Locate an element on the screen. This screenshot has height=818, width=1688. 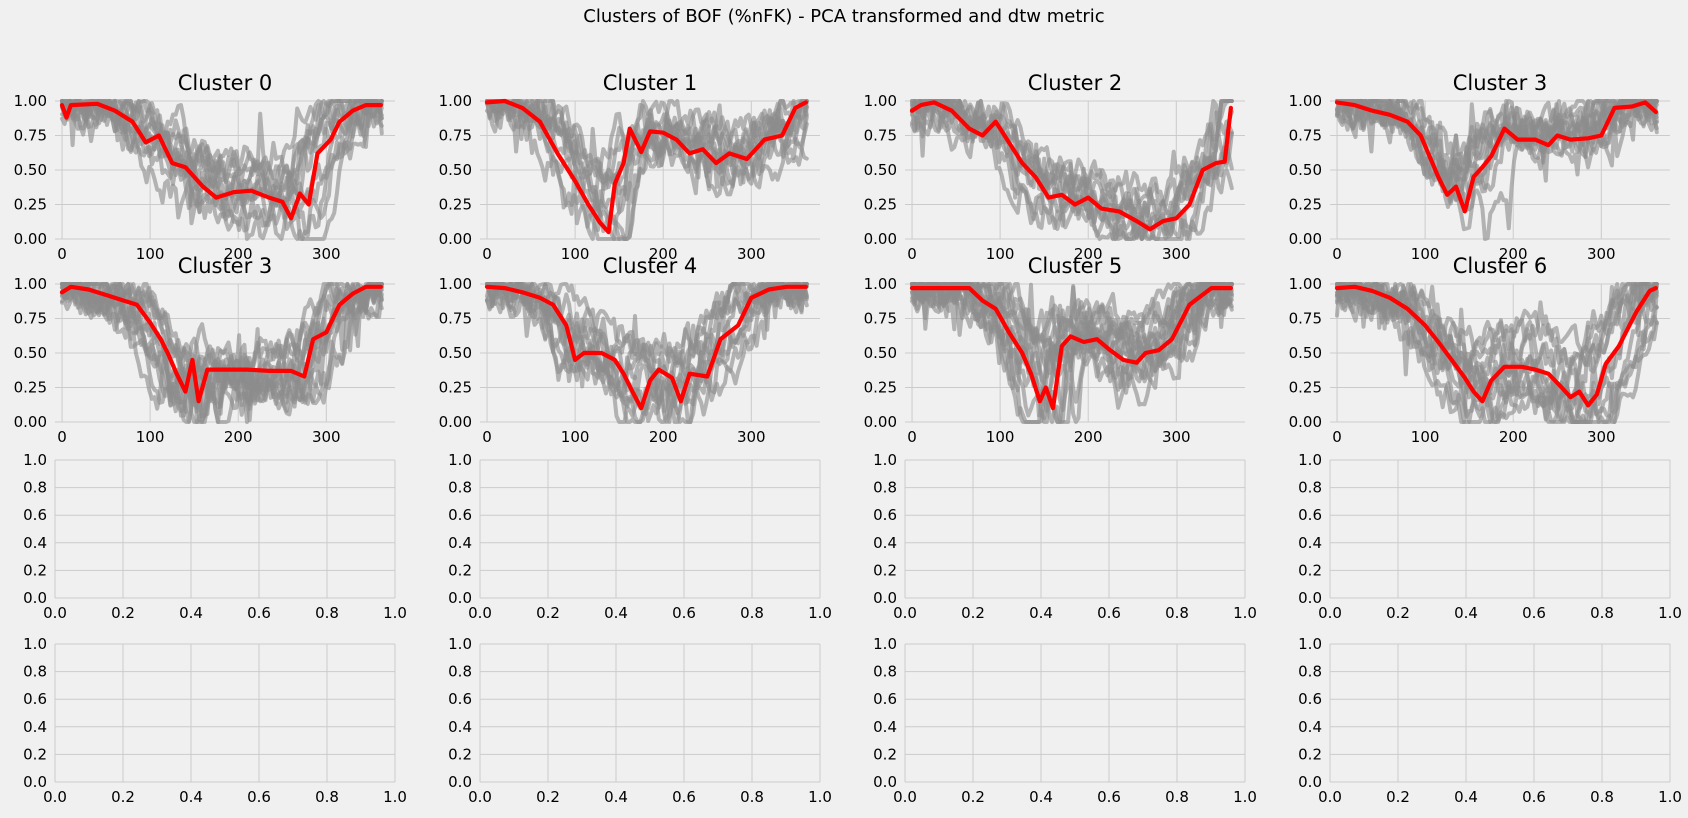
subplot-15: 0.0 0.2 0.4 0.6 0.8 1.0 0.0 0.2 0.4 0.6 0.8 1.0 is located at coordinates (1490, 720).